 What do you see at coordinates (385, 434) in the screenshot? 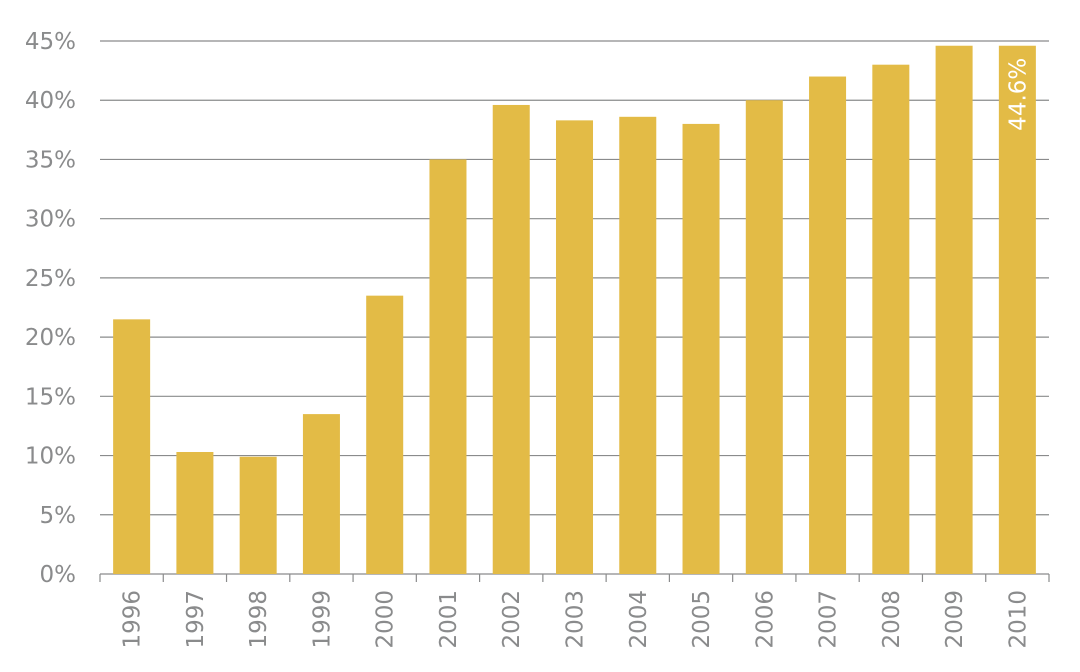
I see `bar-2000` at bounding box center [385, 434].